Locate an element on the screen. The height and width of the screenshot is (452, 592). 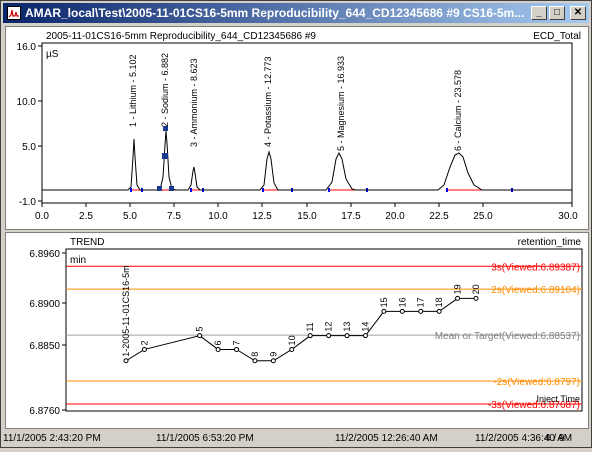
trend-point-label: 19 is located at coordinates (458, 289).